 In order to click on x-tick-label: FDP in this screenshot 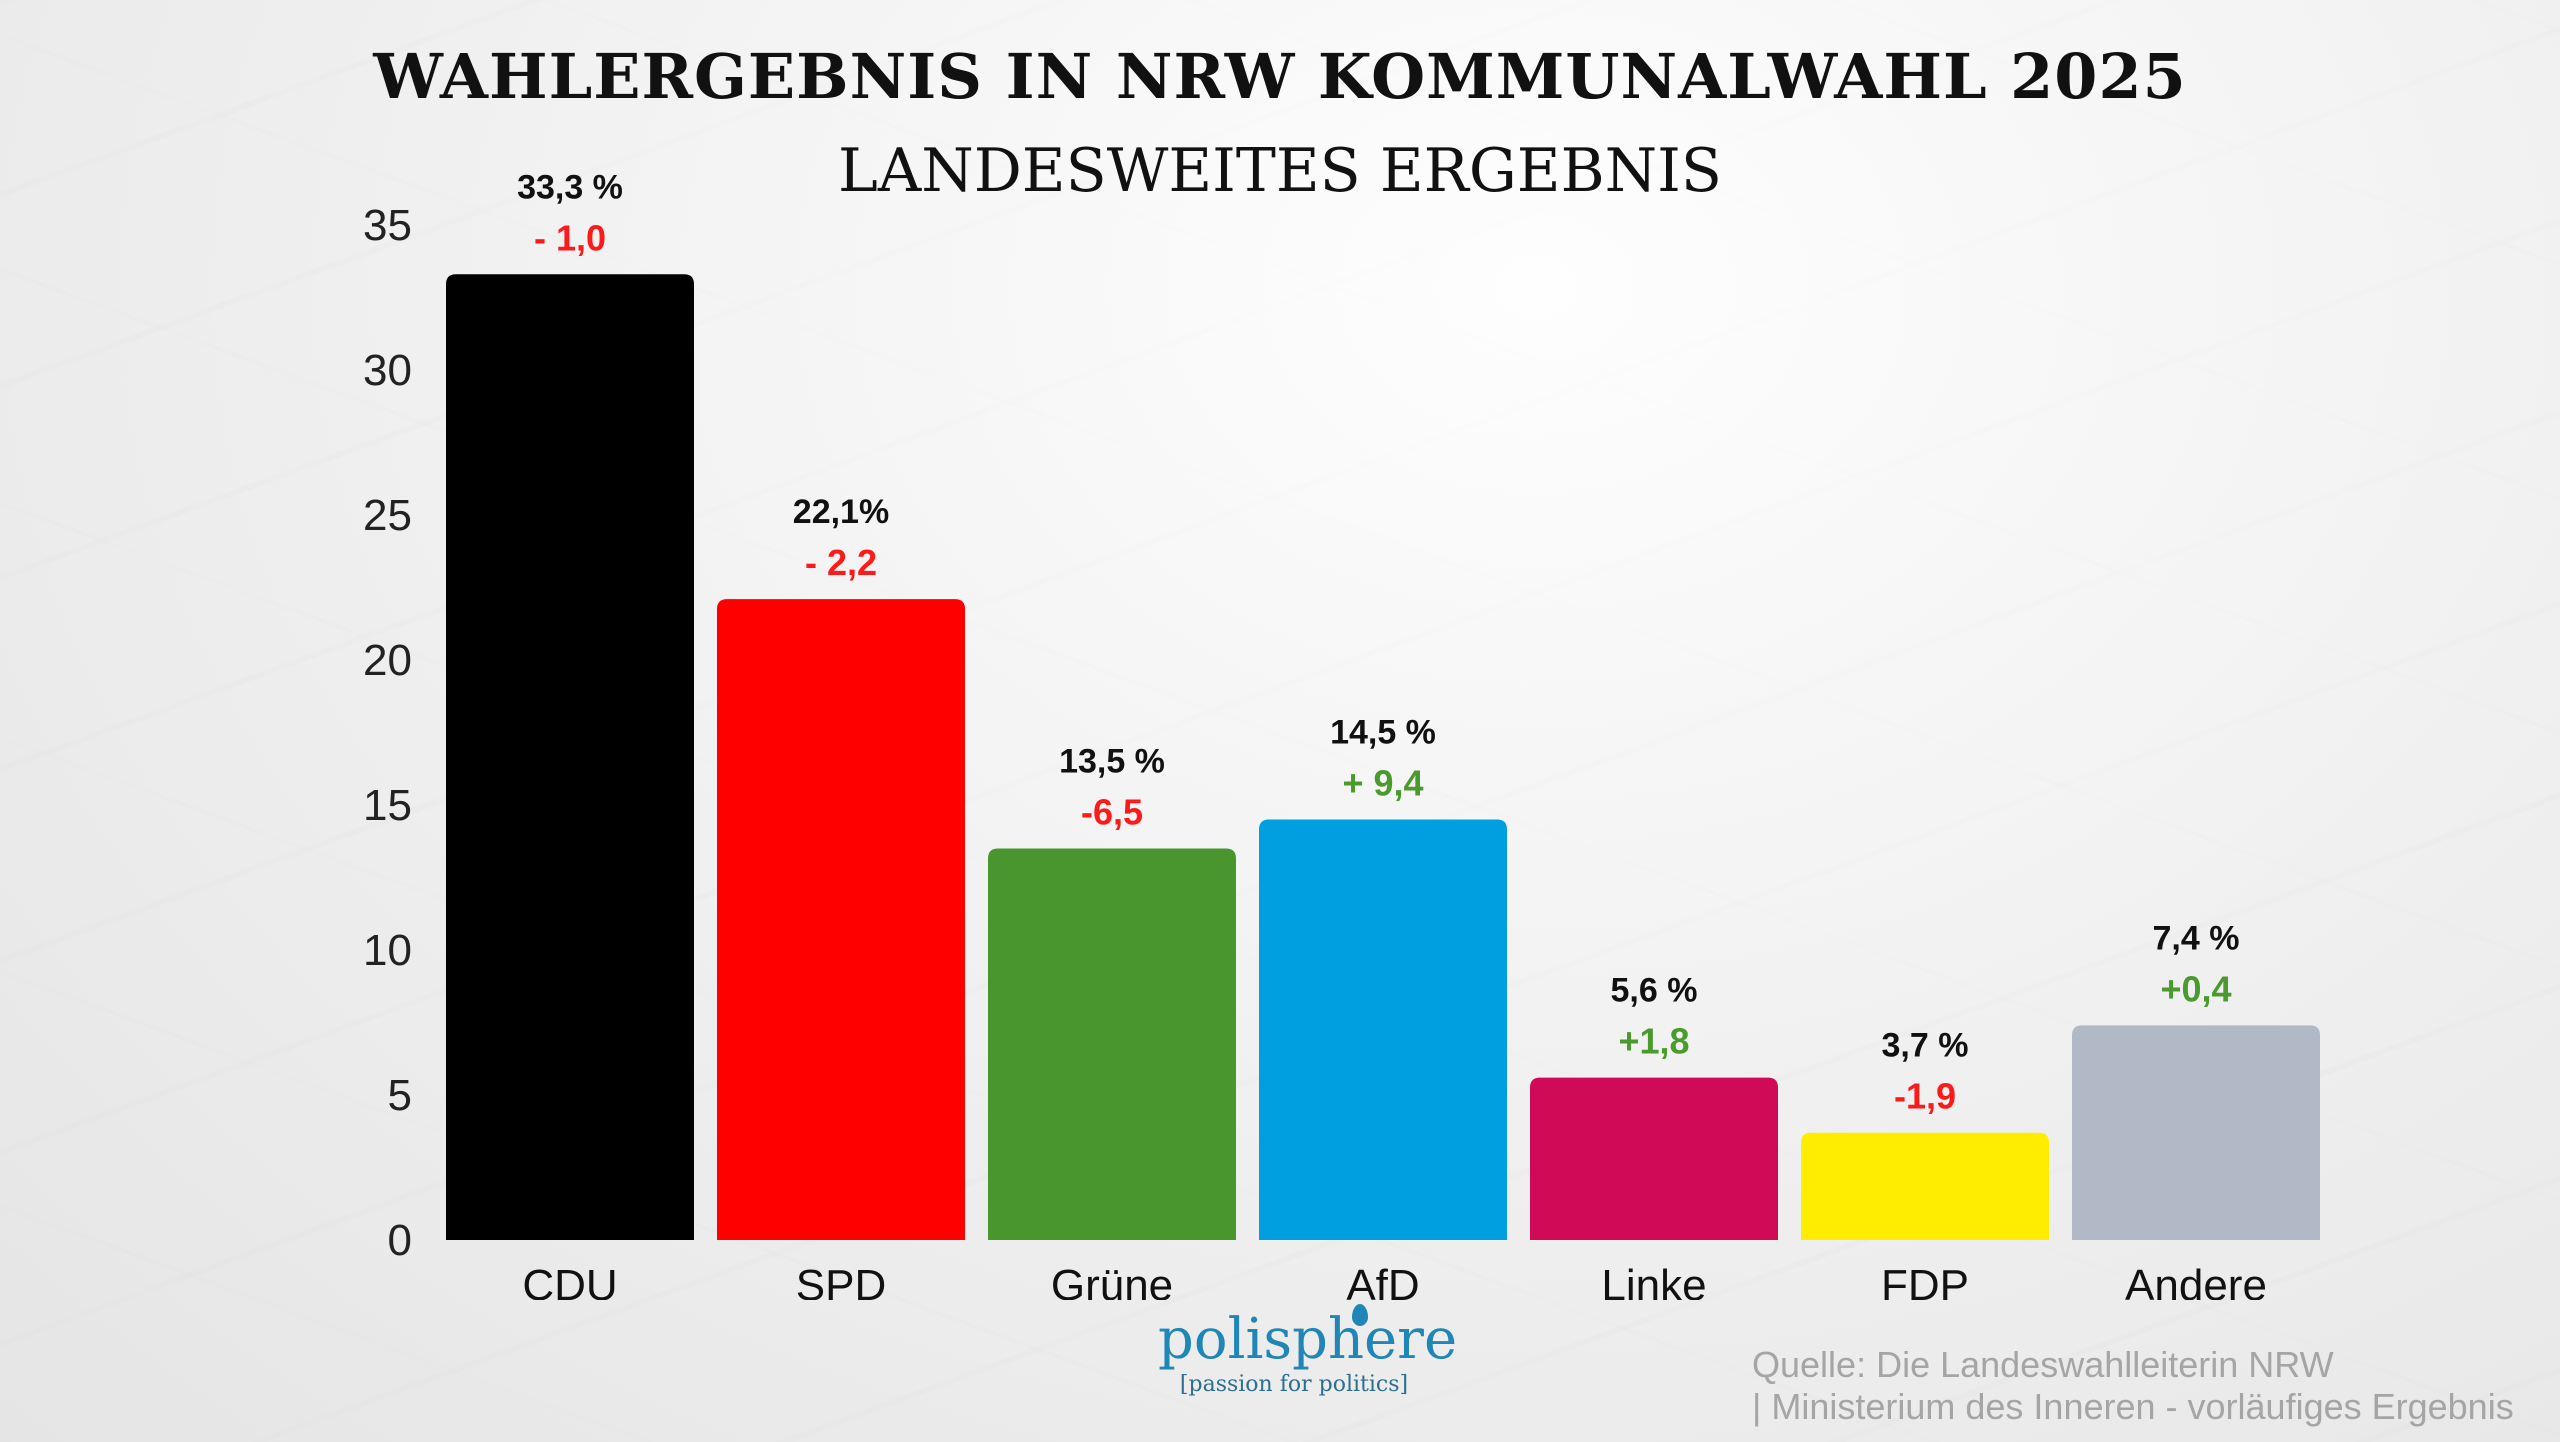, I will do `click(1925, 1280)`.